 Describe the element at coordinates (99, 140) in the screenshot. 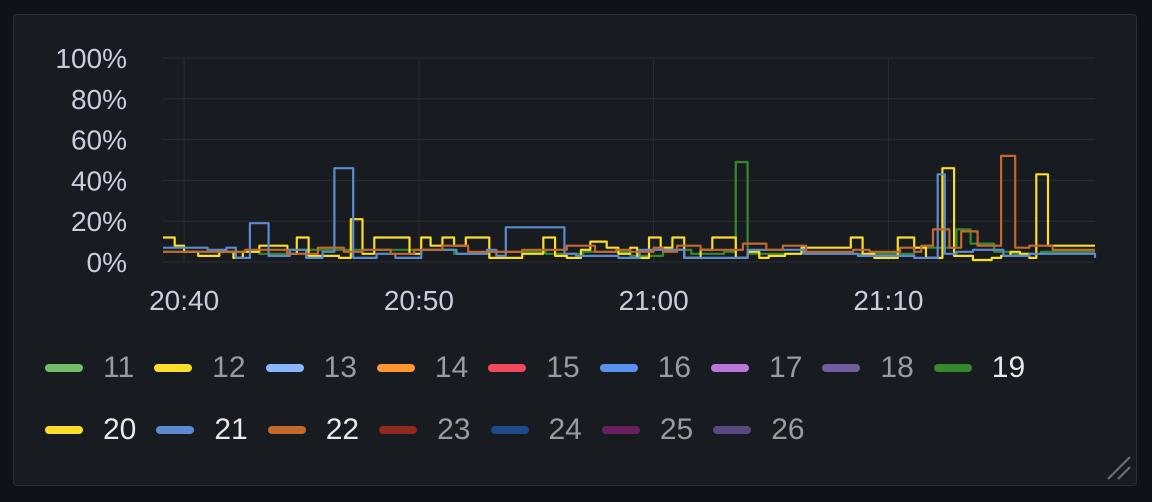

I see `y-tick-label: 60%` at that location.